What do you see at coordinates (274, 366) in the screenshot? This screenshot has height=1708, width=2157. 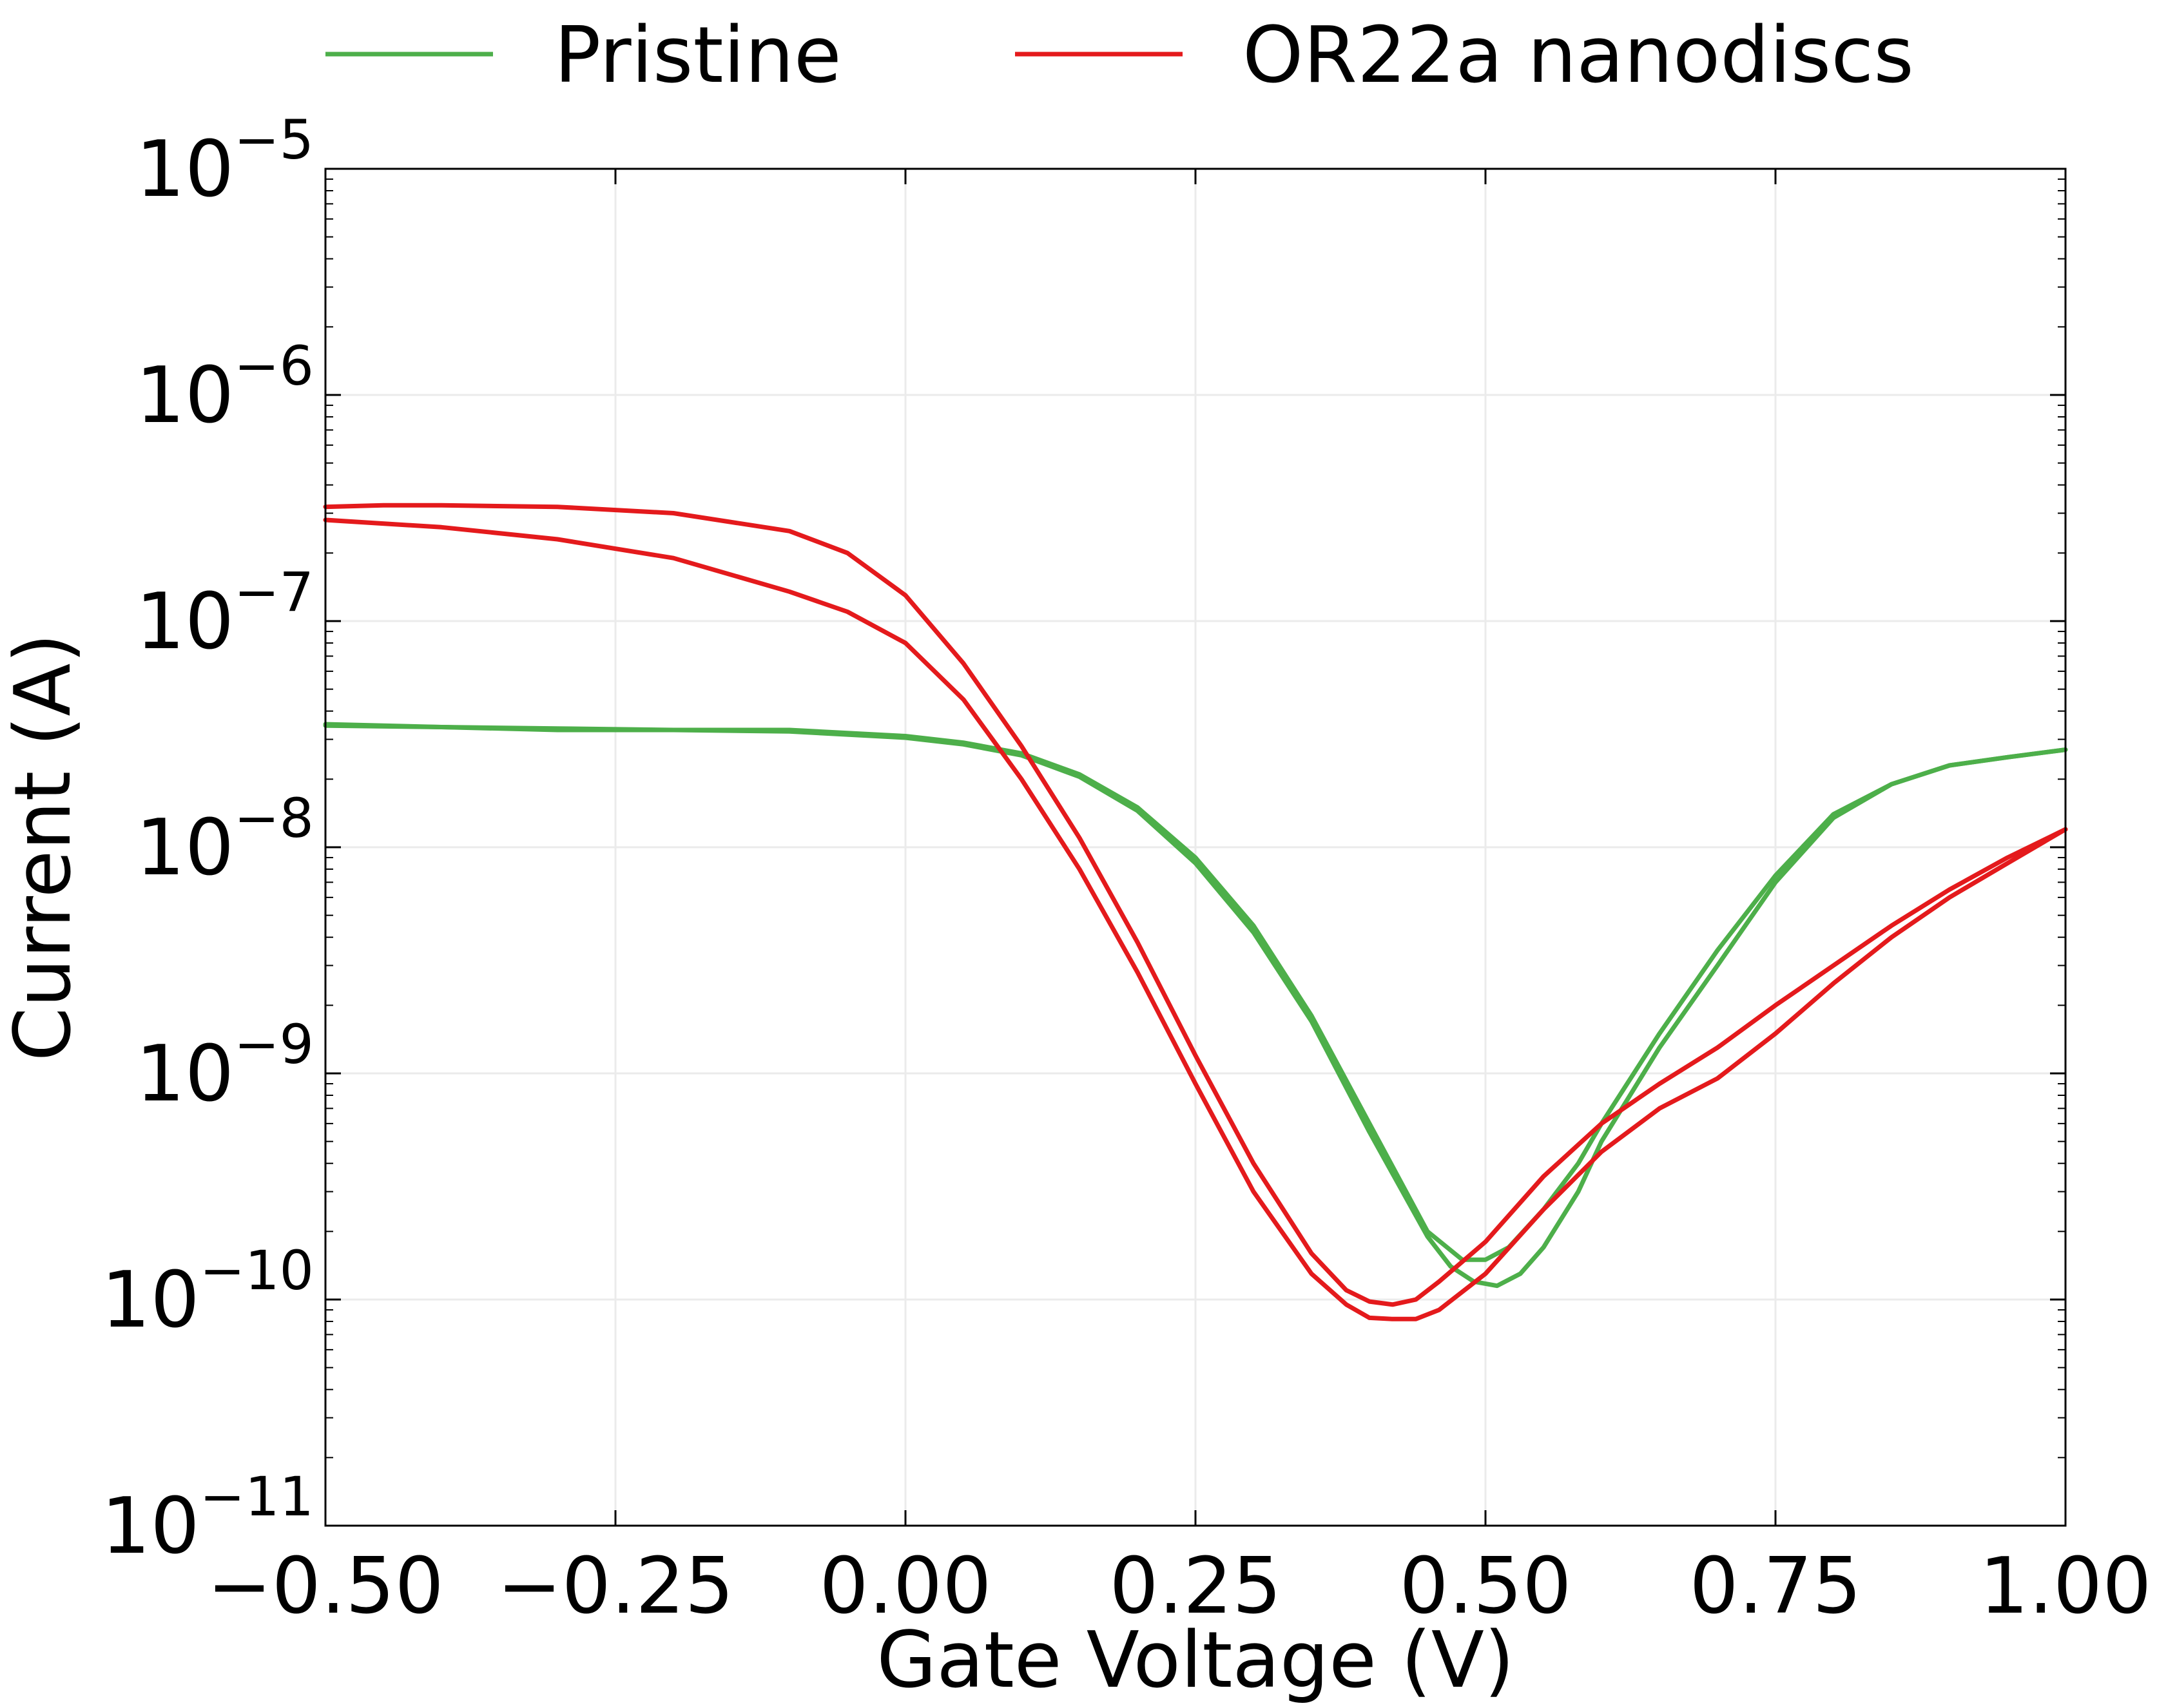 I see `y-tick-exponent: −6` at bounding box center [274, 366].